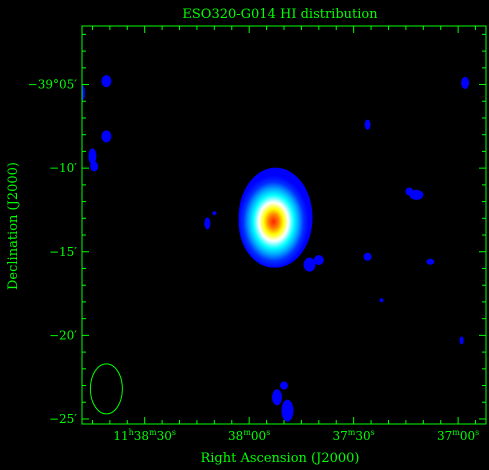  What do you see at coordinates (296, 435) in the screenshot?
I see `x-tick-labels: 11h38m30s 38m00s 37m30s 37m00s` at bounding box center [296, 435].